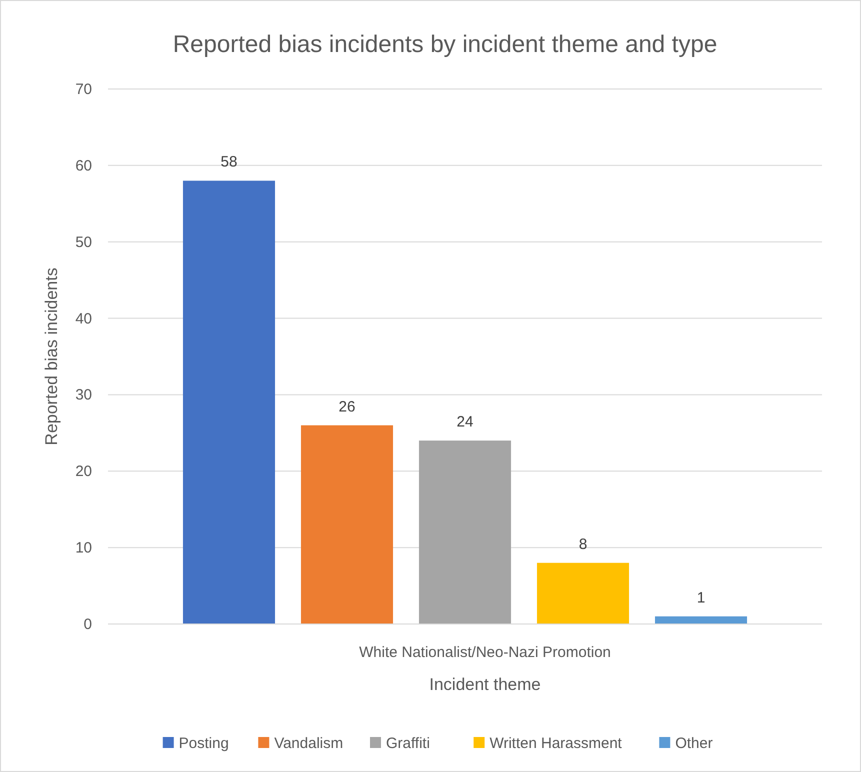 This screenshot has height=772, width=861. Describe the element at coordinates (347, 407) in the screenshot. I see `data-label: 26` at that location.